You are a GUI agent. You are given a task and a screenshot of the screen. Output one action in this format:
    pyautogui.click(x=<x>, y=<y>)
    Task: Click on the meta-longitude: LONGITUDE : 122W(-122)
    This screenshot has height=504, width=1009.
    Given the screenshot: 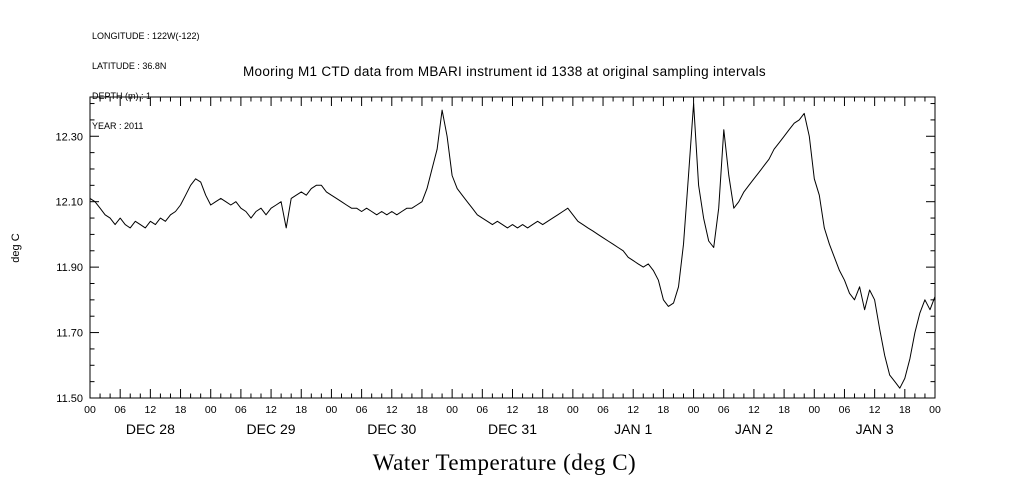 What is the action you would take?
    pyautogui.click(x=146, y=36)
    